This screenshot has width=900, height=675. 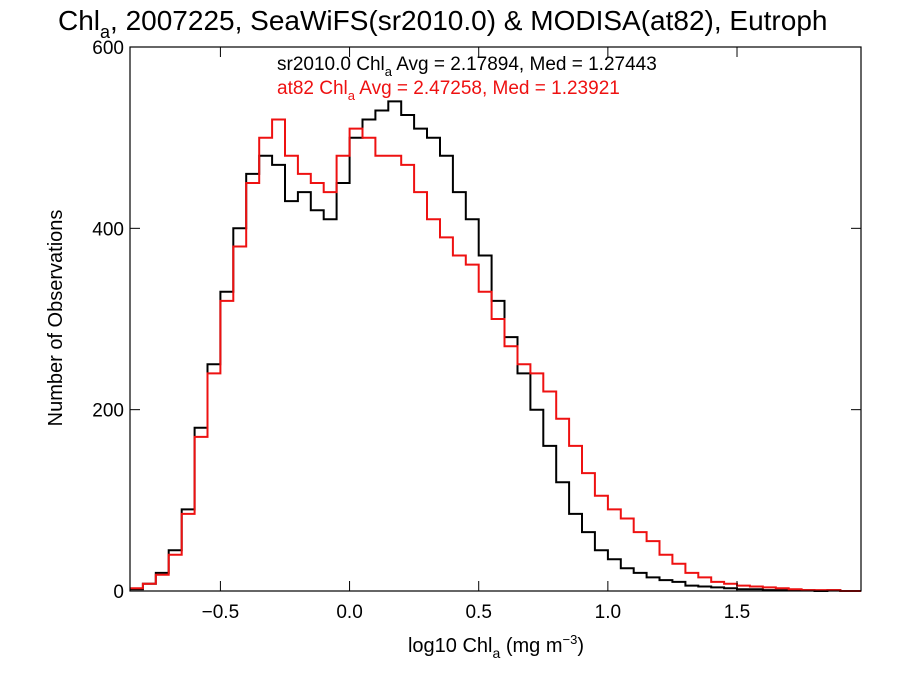 I want to click on x-tick-label: 0.0, so click(x=349, y=612).